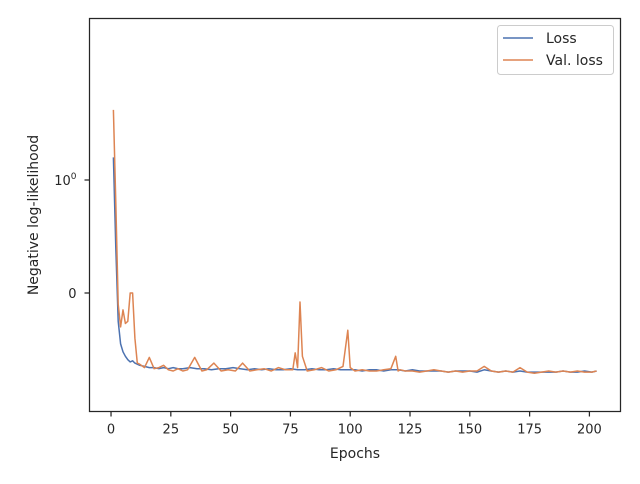 Image resolution: width=640 pixels, height=484 pixels. What do you see at coordinates (355, 454) in the screenshot?
I see `x-axis-label: Epochs` at bounding box center [355, 454].